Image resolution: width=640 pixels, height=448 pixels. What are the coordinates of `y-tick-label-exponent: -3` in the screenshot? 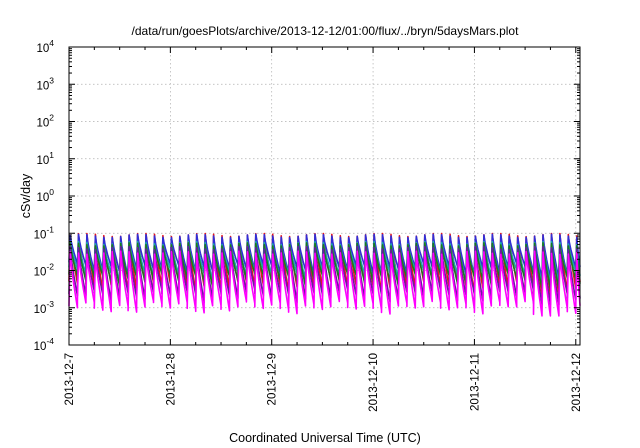 It's located at (50, 304).